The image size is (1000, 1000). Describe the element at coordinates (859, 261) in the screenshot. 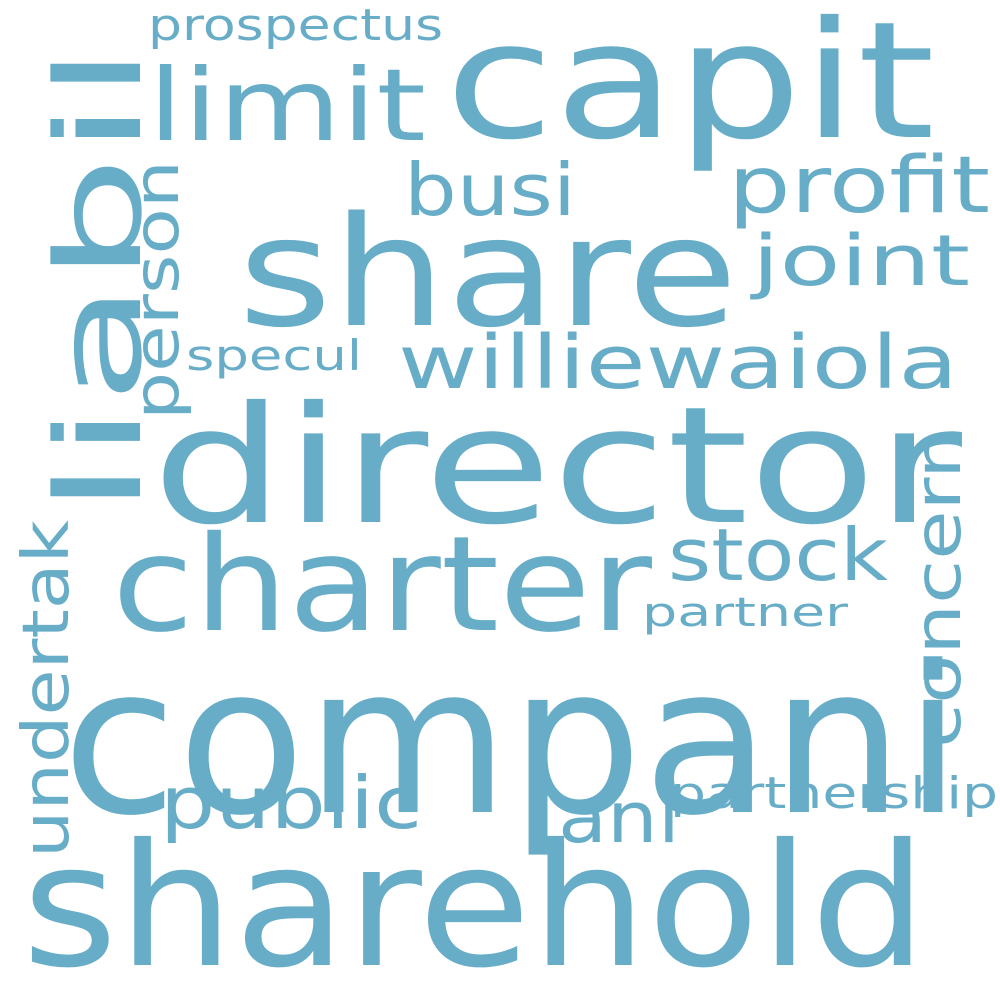

I see `word-joint: joint` at that location.